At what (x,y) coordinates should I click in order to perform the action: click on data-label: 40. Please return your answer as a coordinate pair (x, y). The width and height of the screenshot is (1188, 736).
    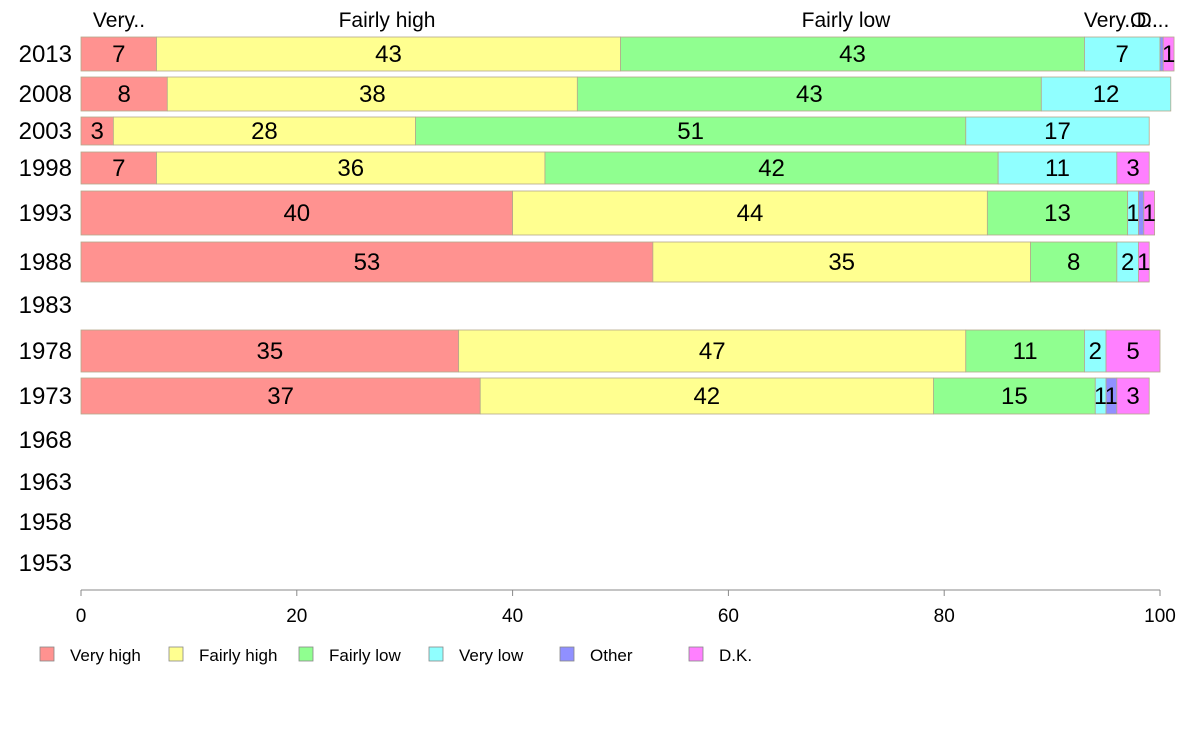
    Looking at the image, I should click on (296, 213).